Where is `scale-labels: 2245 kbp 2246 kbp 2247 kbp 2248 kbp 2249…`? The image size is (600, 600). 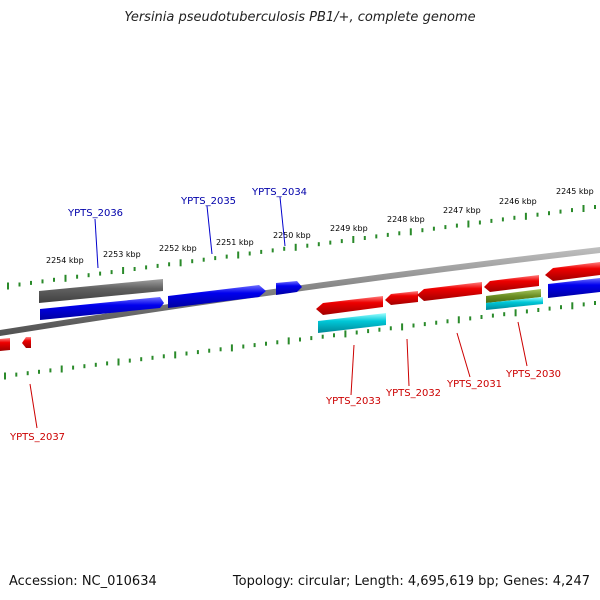 scale-labels: 2245 kbp 2246 kbp 2247 kbp 2248 kbp 2249… is located at coordinates (320, 226).